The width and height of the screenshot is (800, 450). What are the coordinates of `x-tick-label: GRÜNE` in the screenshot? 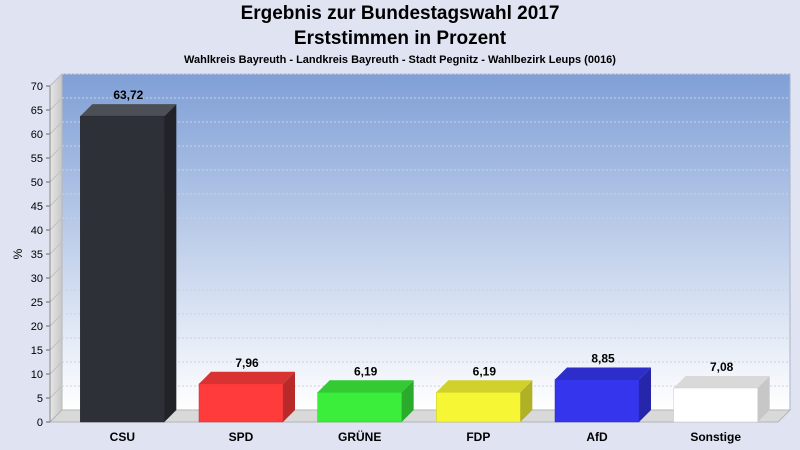 It's located at (359, 436).